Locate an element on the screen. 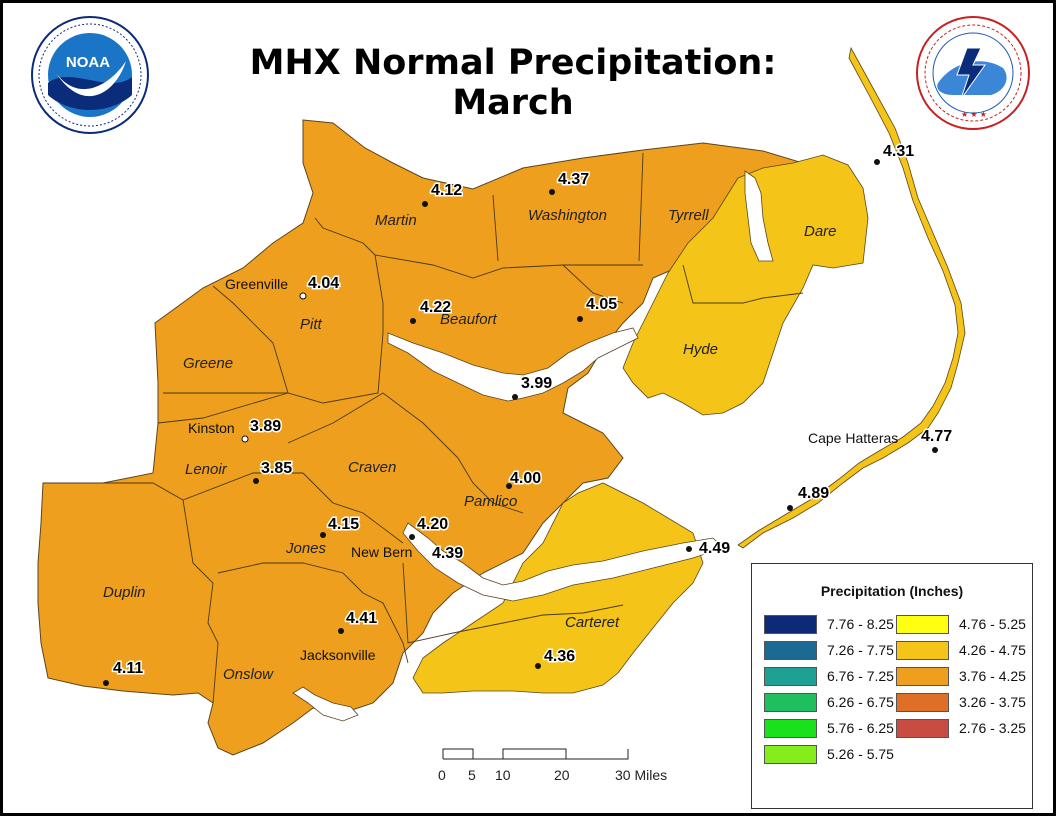  legend-label: 4.76 - 5.25 is located at coordinates (992, 624).